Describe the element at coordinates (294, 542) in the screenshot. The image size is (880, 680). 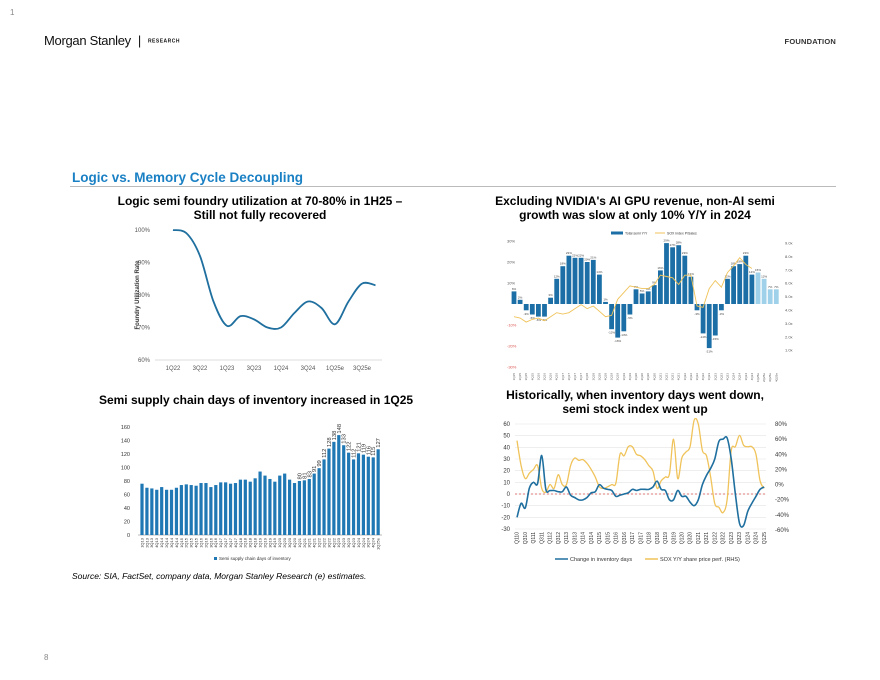
I see `x-tick-label: 4Q20` at that location.